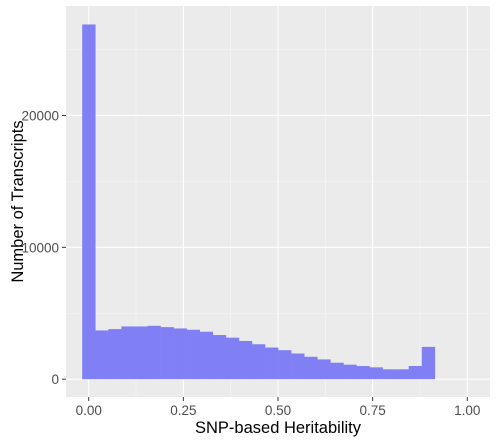  Describe the element at coordinates (183, 410) in the screenshot. I see `x-tick-label: 0.25` at that location.